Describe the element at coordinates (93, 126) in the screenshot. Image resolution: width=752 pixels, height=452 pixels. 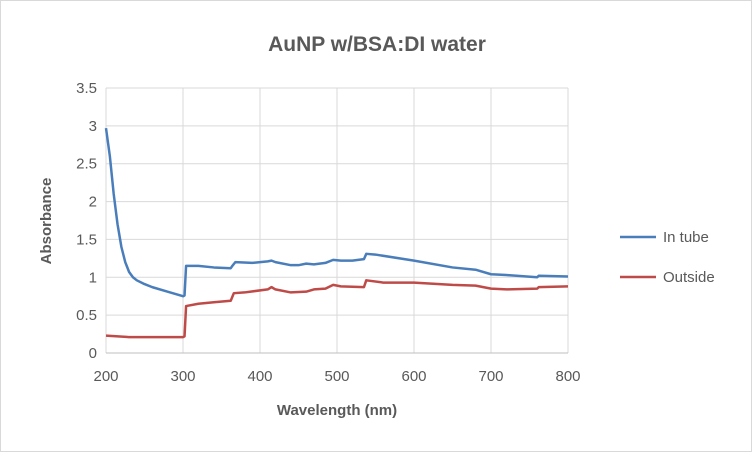
I see `y-tick-label: 3` at that location.